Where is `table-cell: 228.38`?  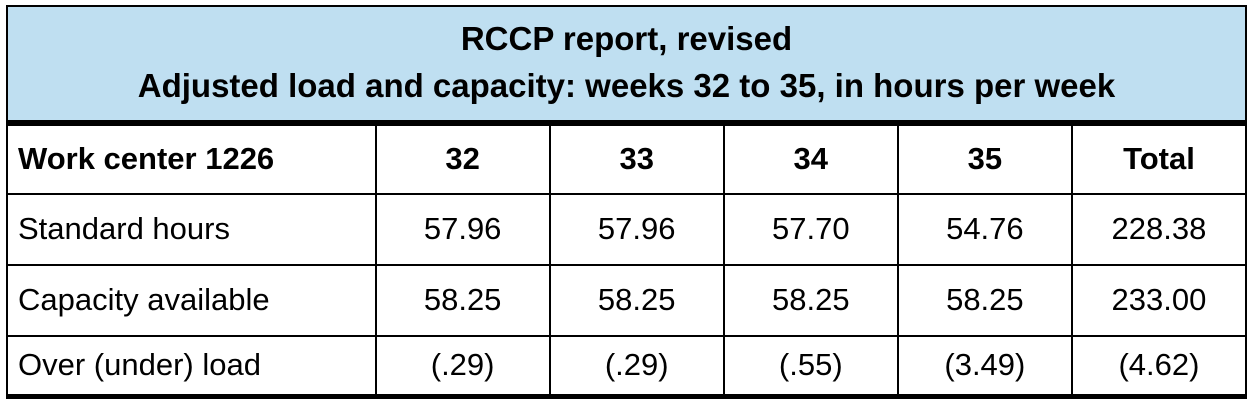
table-cell: 228.38 is located at coordinates (1159, 229).